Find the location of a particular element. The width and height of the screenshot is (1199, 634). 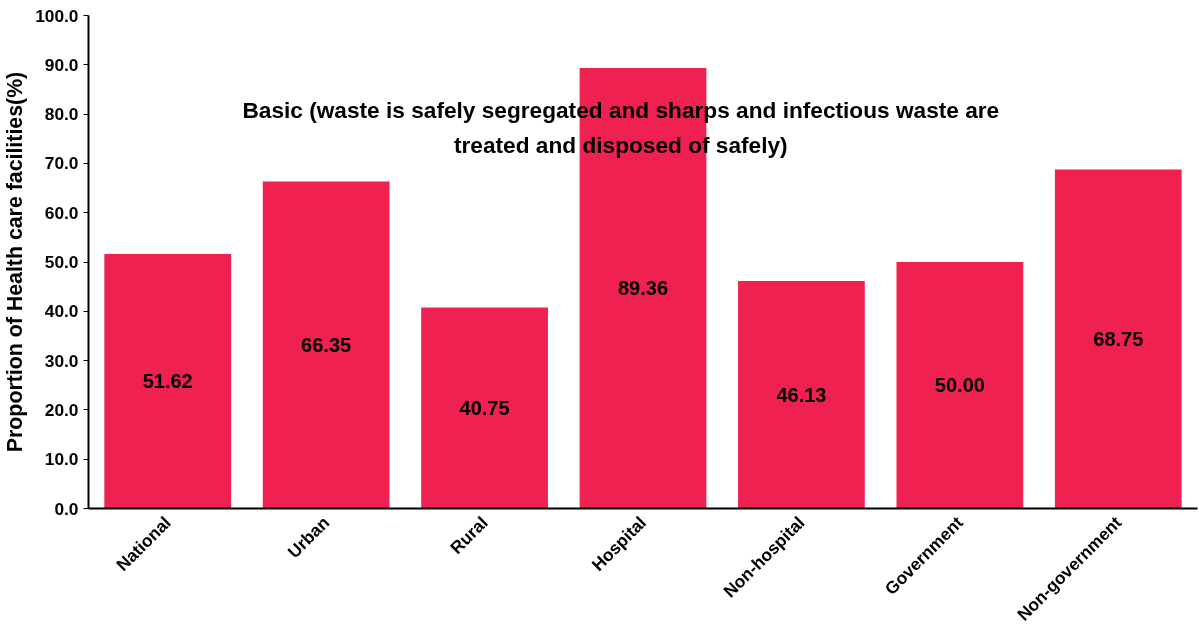

data-label: 66.35 is located at coordinates (326, 344).